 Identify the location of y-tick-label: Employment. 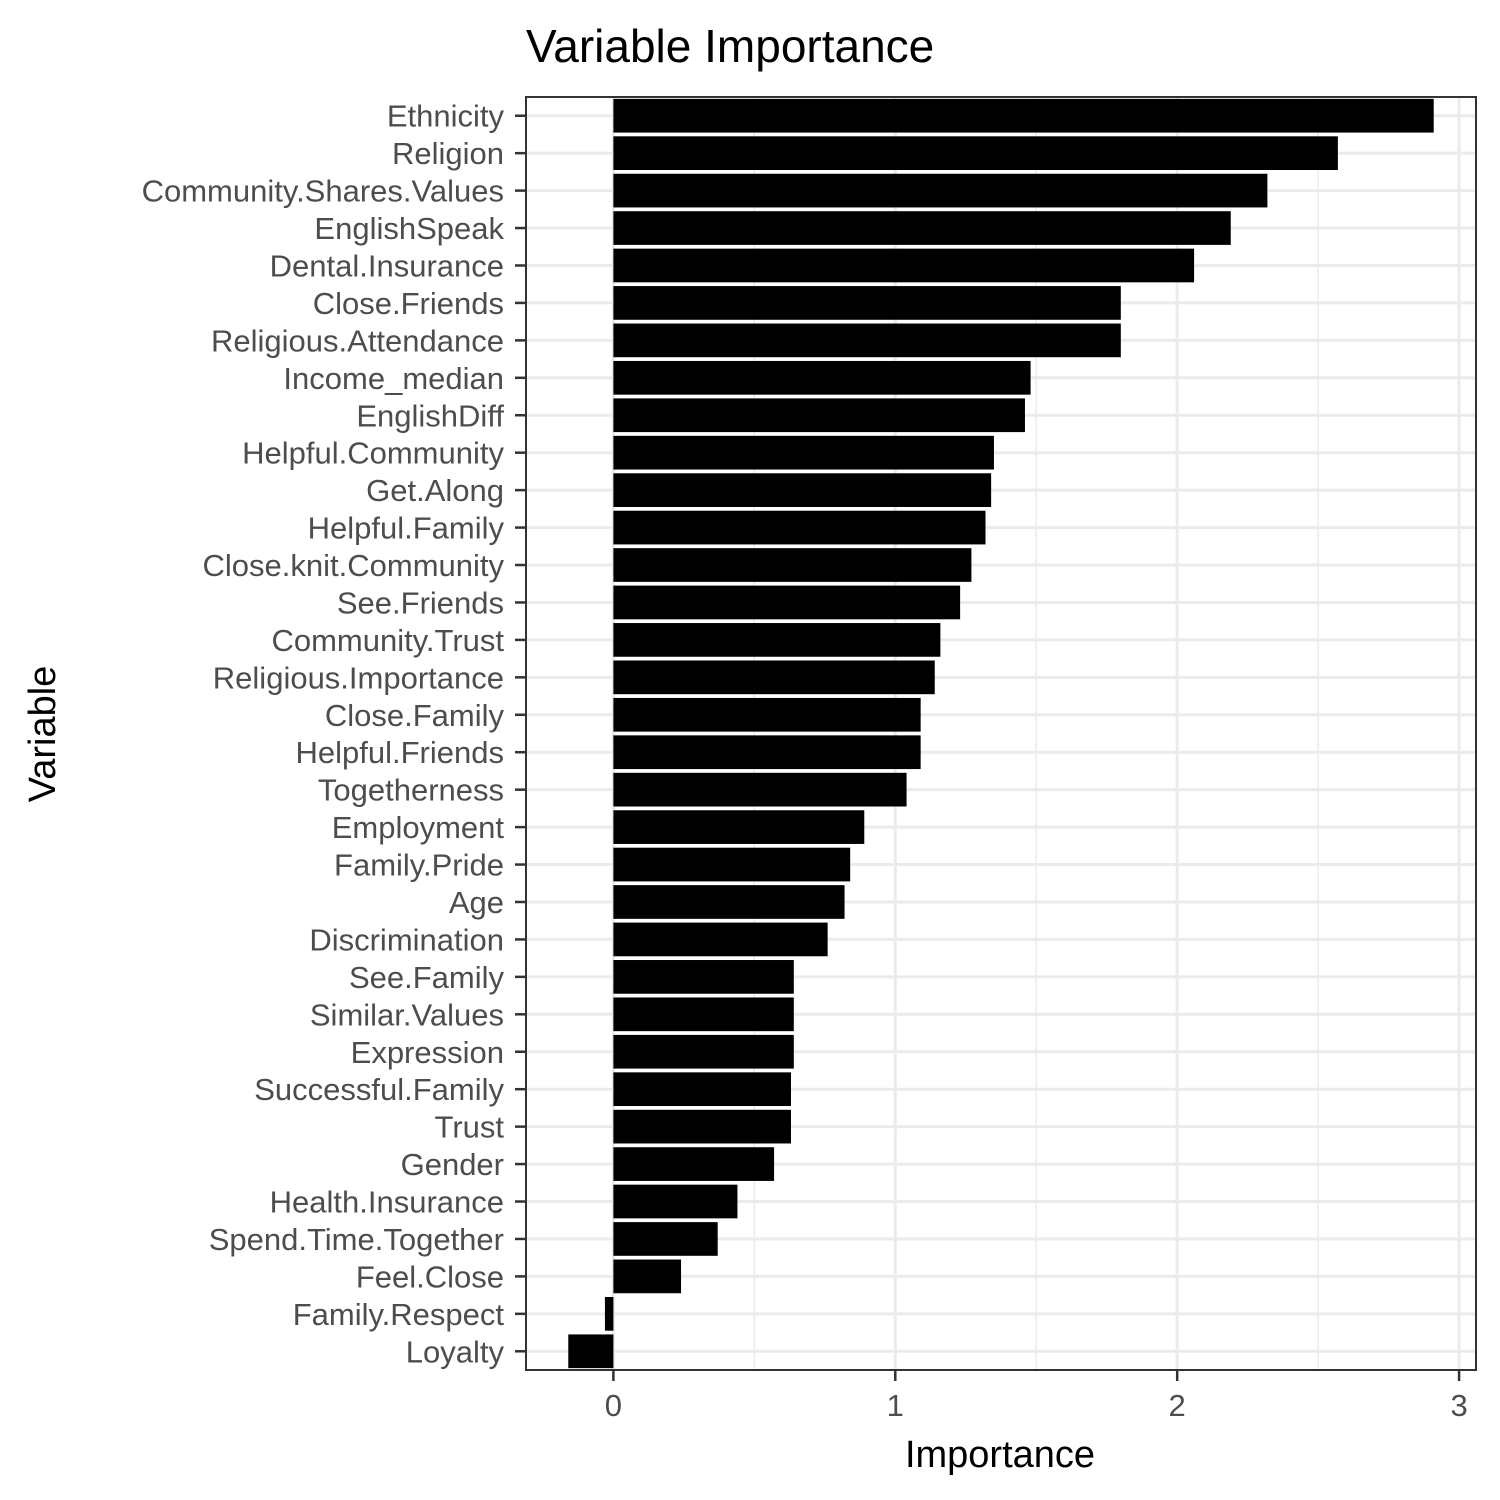
(418, 827).